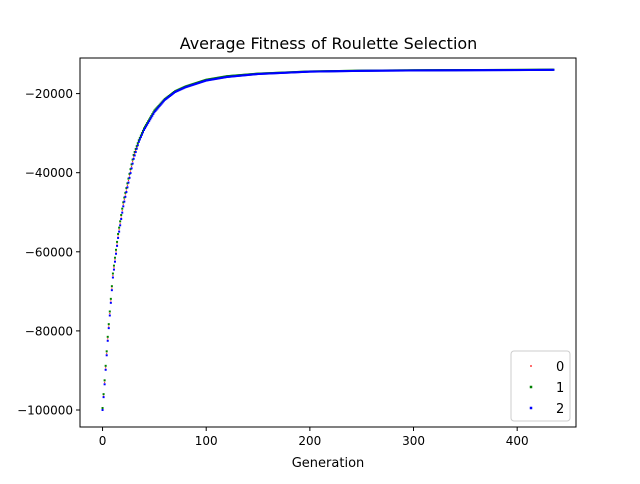  What do you see at coordinates (49, 94) in the screenshot?
I see `y-tick-label: −20000` at bounding box center [49, 94].